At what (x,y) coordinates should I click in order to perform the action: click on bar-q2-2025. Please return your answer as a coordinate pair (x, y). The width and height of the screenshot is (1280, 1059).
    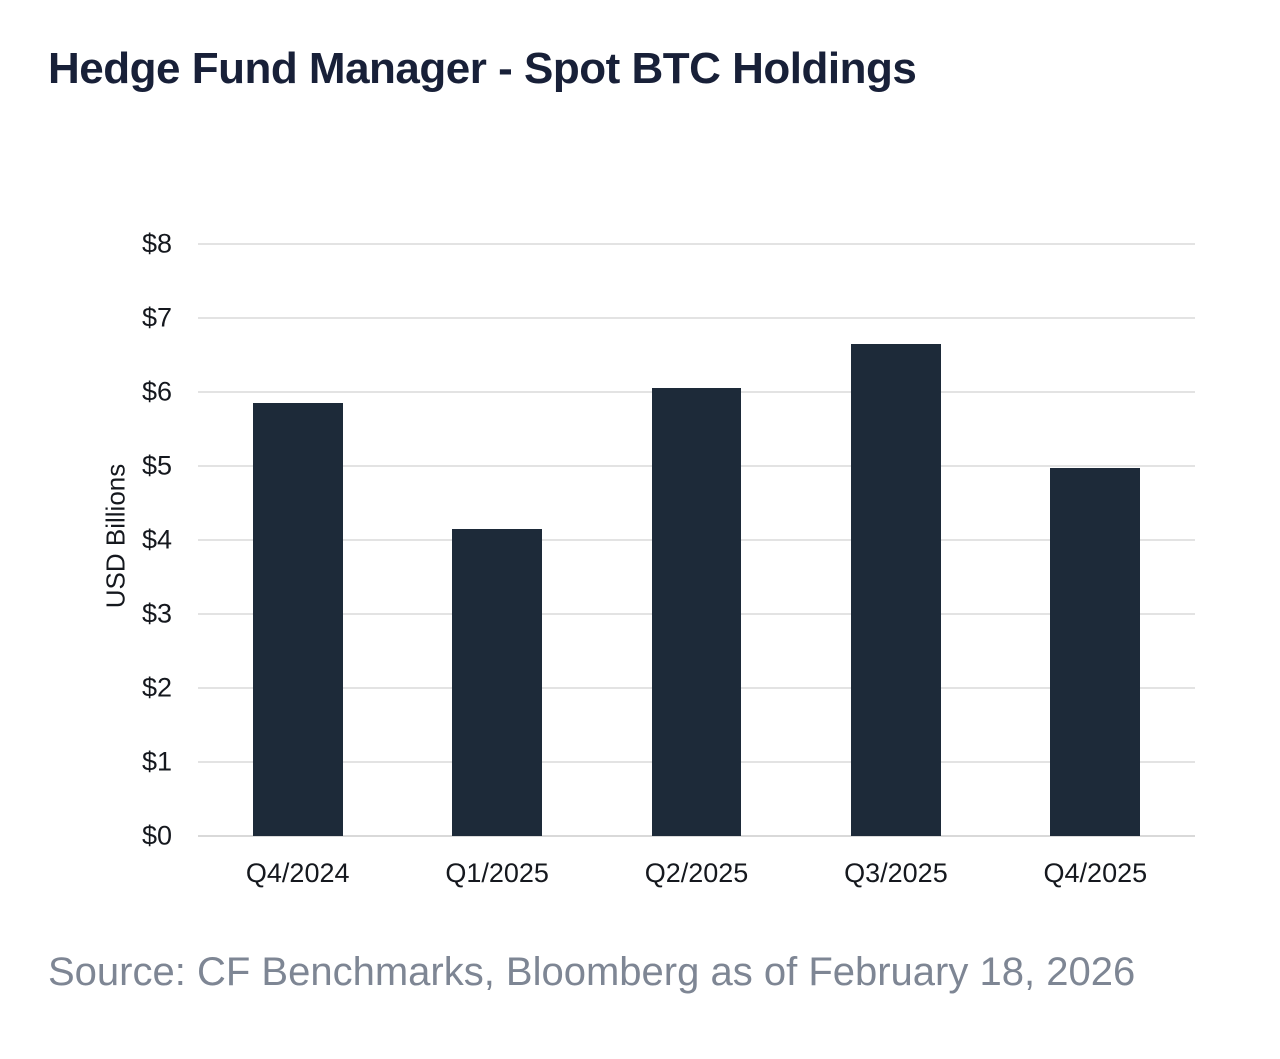
    Looking at the image, I should click on (696, 612).